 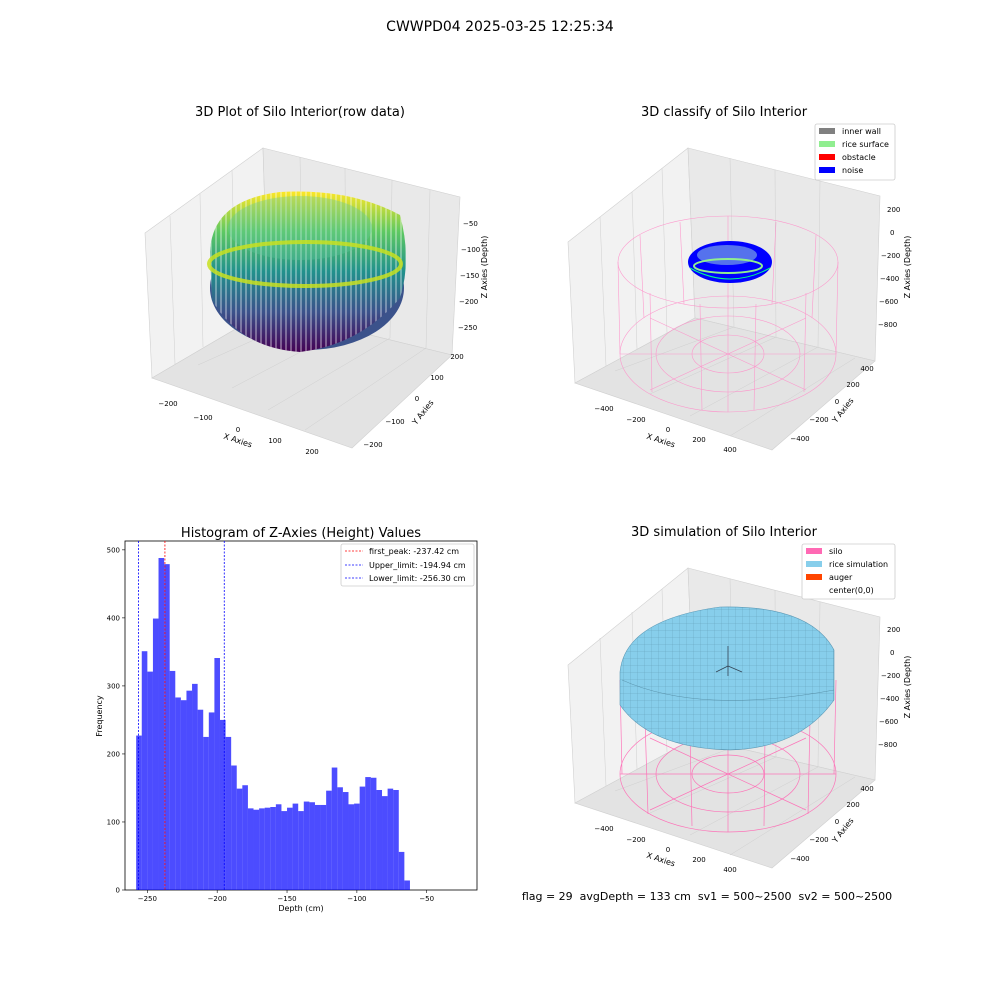 What do you see at coordinates (273, 724) in the screenshot?
I see `histogram-bars` at bounding box center [273, 724].